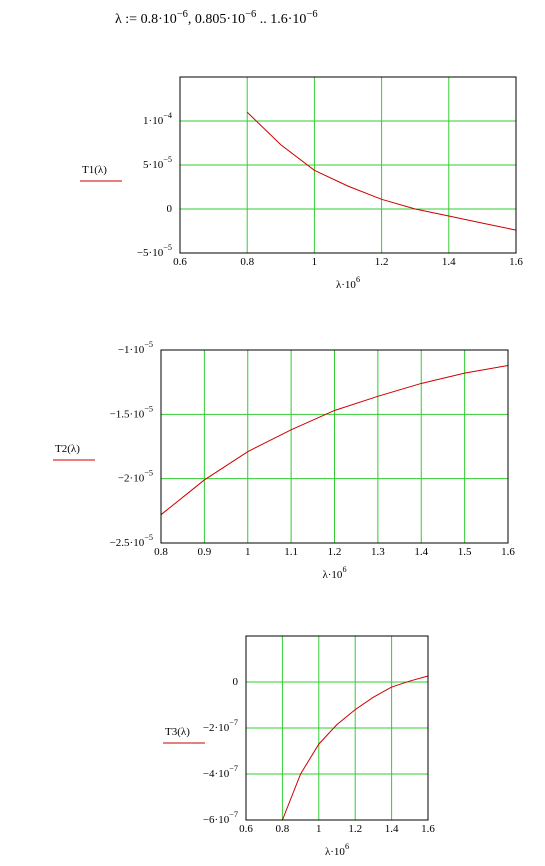  What do you see at coordinates (177, 732) in the screenshot?
I see `y-axis-label: T3(λ)` at bounding box center [177, 732].